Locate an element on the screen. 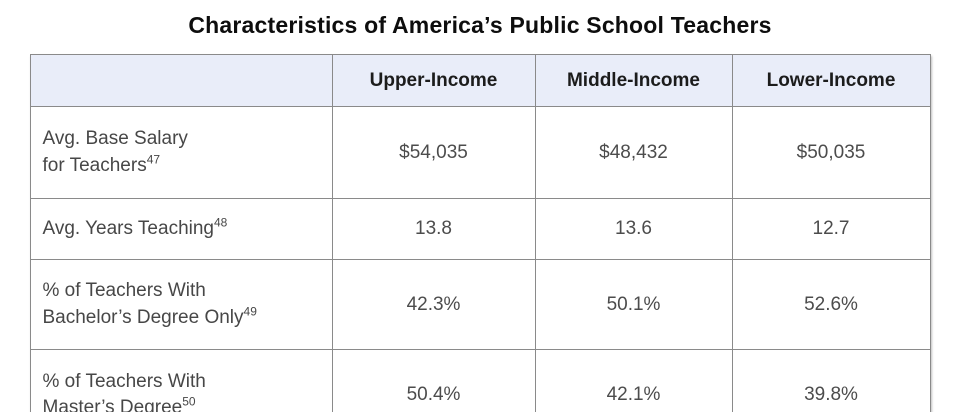  row-label-masters-degree: % of Teachers With Master’s Degree50 is located at coordinates (181, 380).